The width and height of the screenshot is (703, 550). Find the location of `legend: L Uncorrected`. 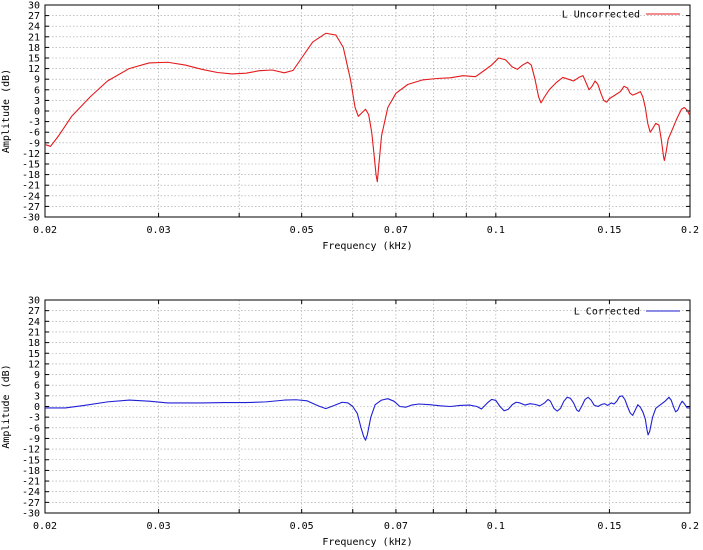

legend: L Uncorrected is located at coordinates (621, 15).